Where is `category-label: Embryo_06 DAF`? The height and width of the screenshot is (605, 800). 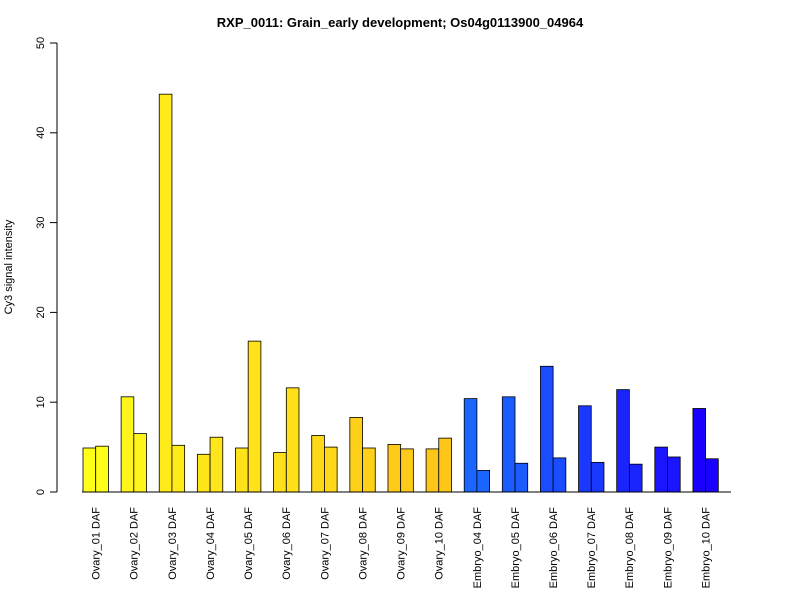
category-label: Embryo_06 DAF is located at coordinates (554, 548).